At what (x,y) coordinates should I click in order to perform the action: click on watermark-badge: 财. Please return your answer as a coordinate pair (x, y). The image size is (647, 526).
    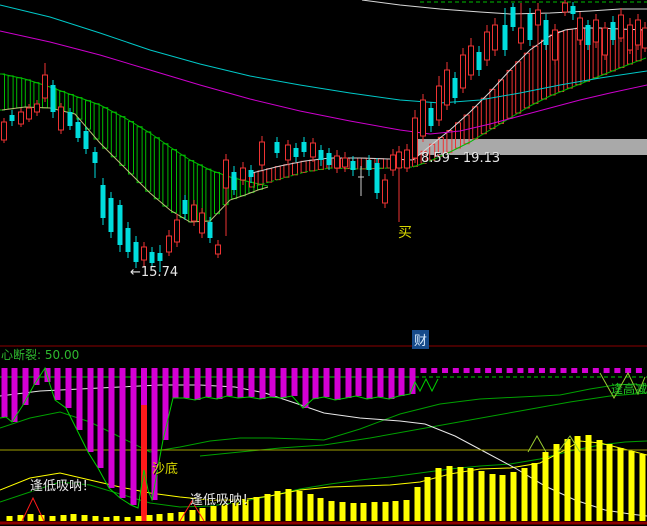
    Looking at the image, I should click on (421, 339).